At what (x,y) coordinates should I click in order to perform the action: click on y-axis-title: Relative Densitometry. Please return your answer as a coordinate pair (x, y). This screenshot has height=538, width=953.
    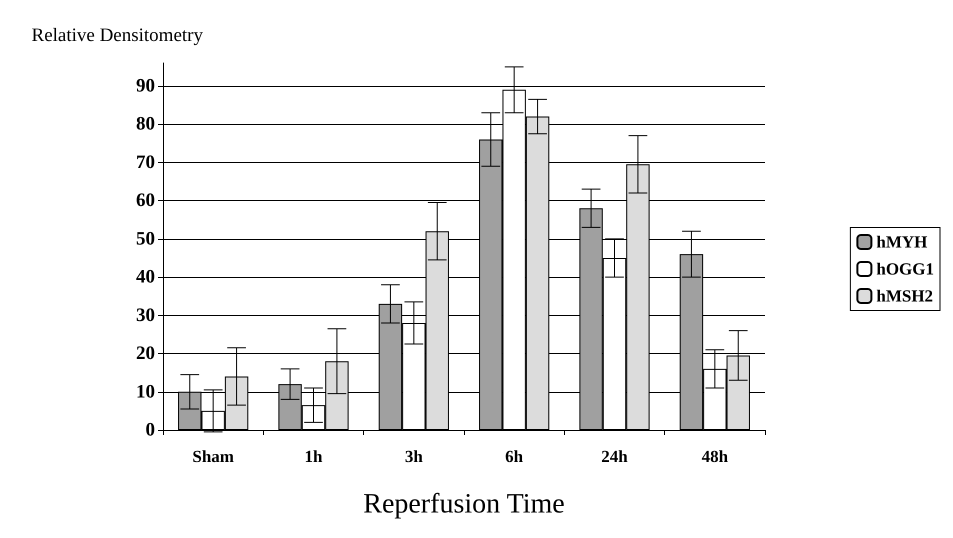
    Looking at the image, I should click on (118, 35).